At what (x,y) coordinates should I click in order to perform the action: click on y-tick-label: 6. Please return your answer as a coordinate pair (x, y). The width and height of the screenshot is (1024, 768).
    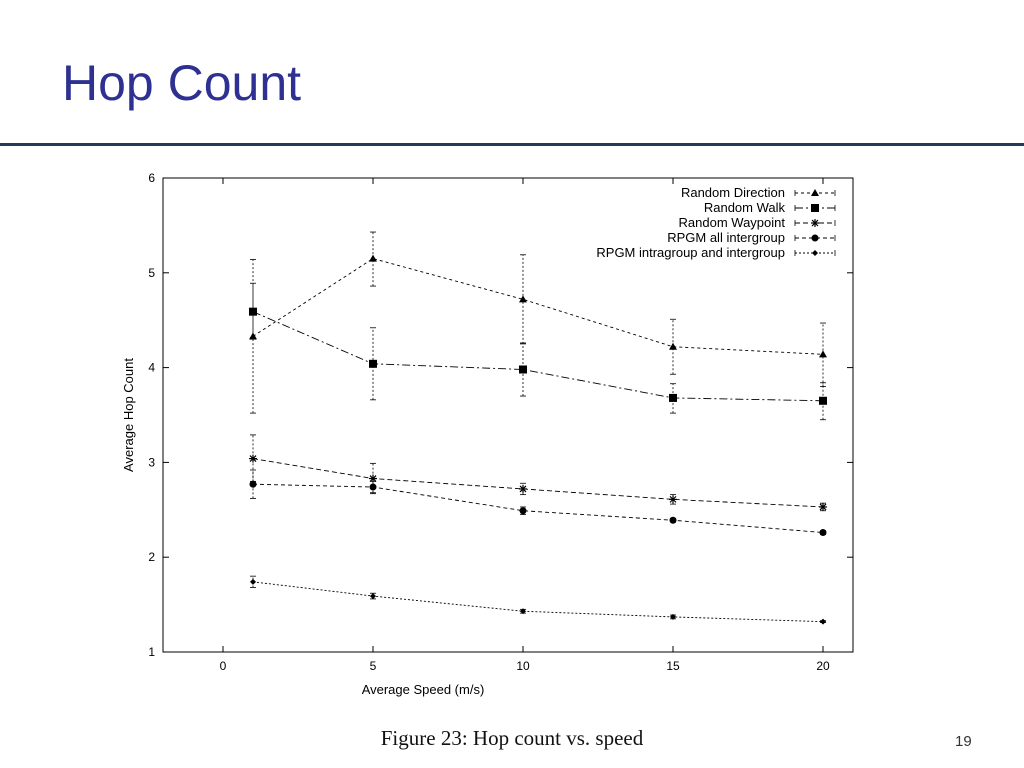
    Looking at the image, I should click on (151, 178).